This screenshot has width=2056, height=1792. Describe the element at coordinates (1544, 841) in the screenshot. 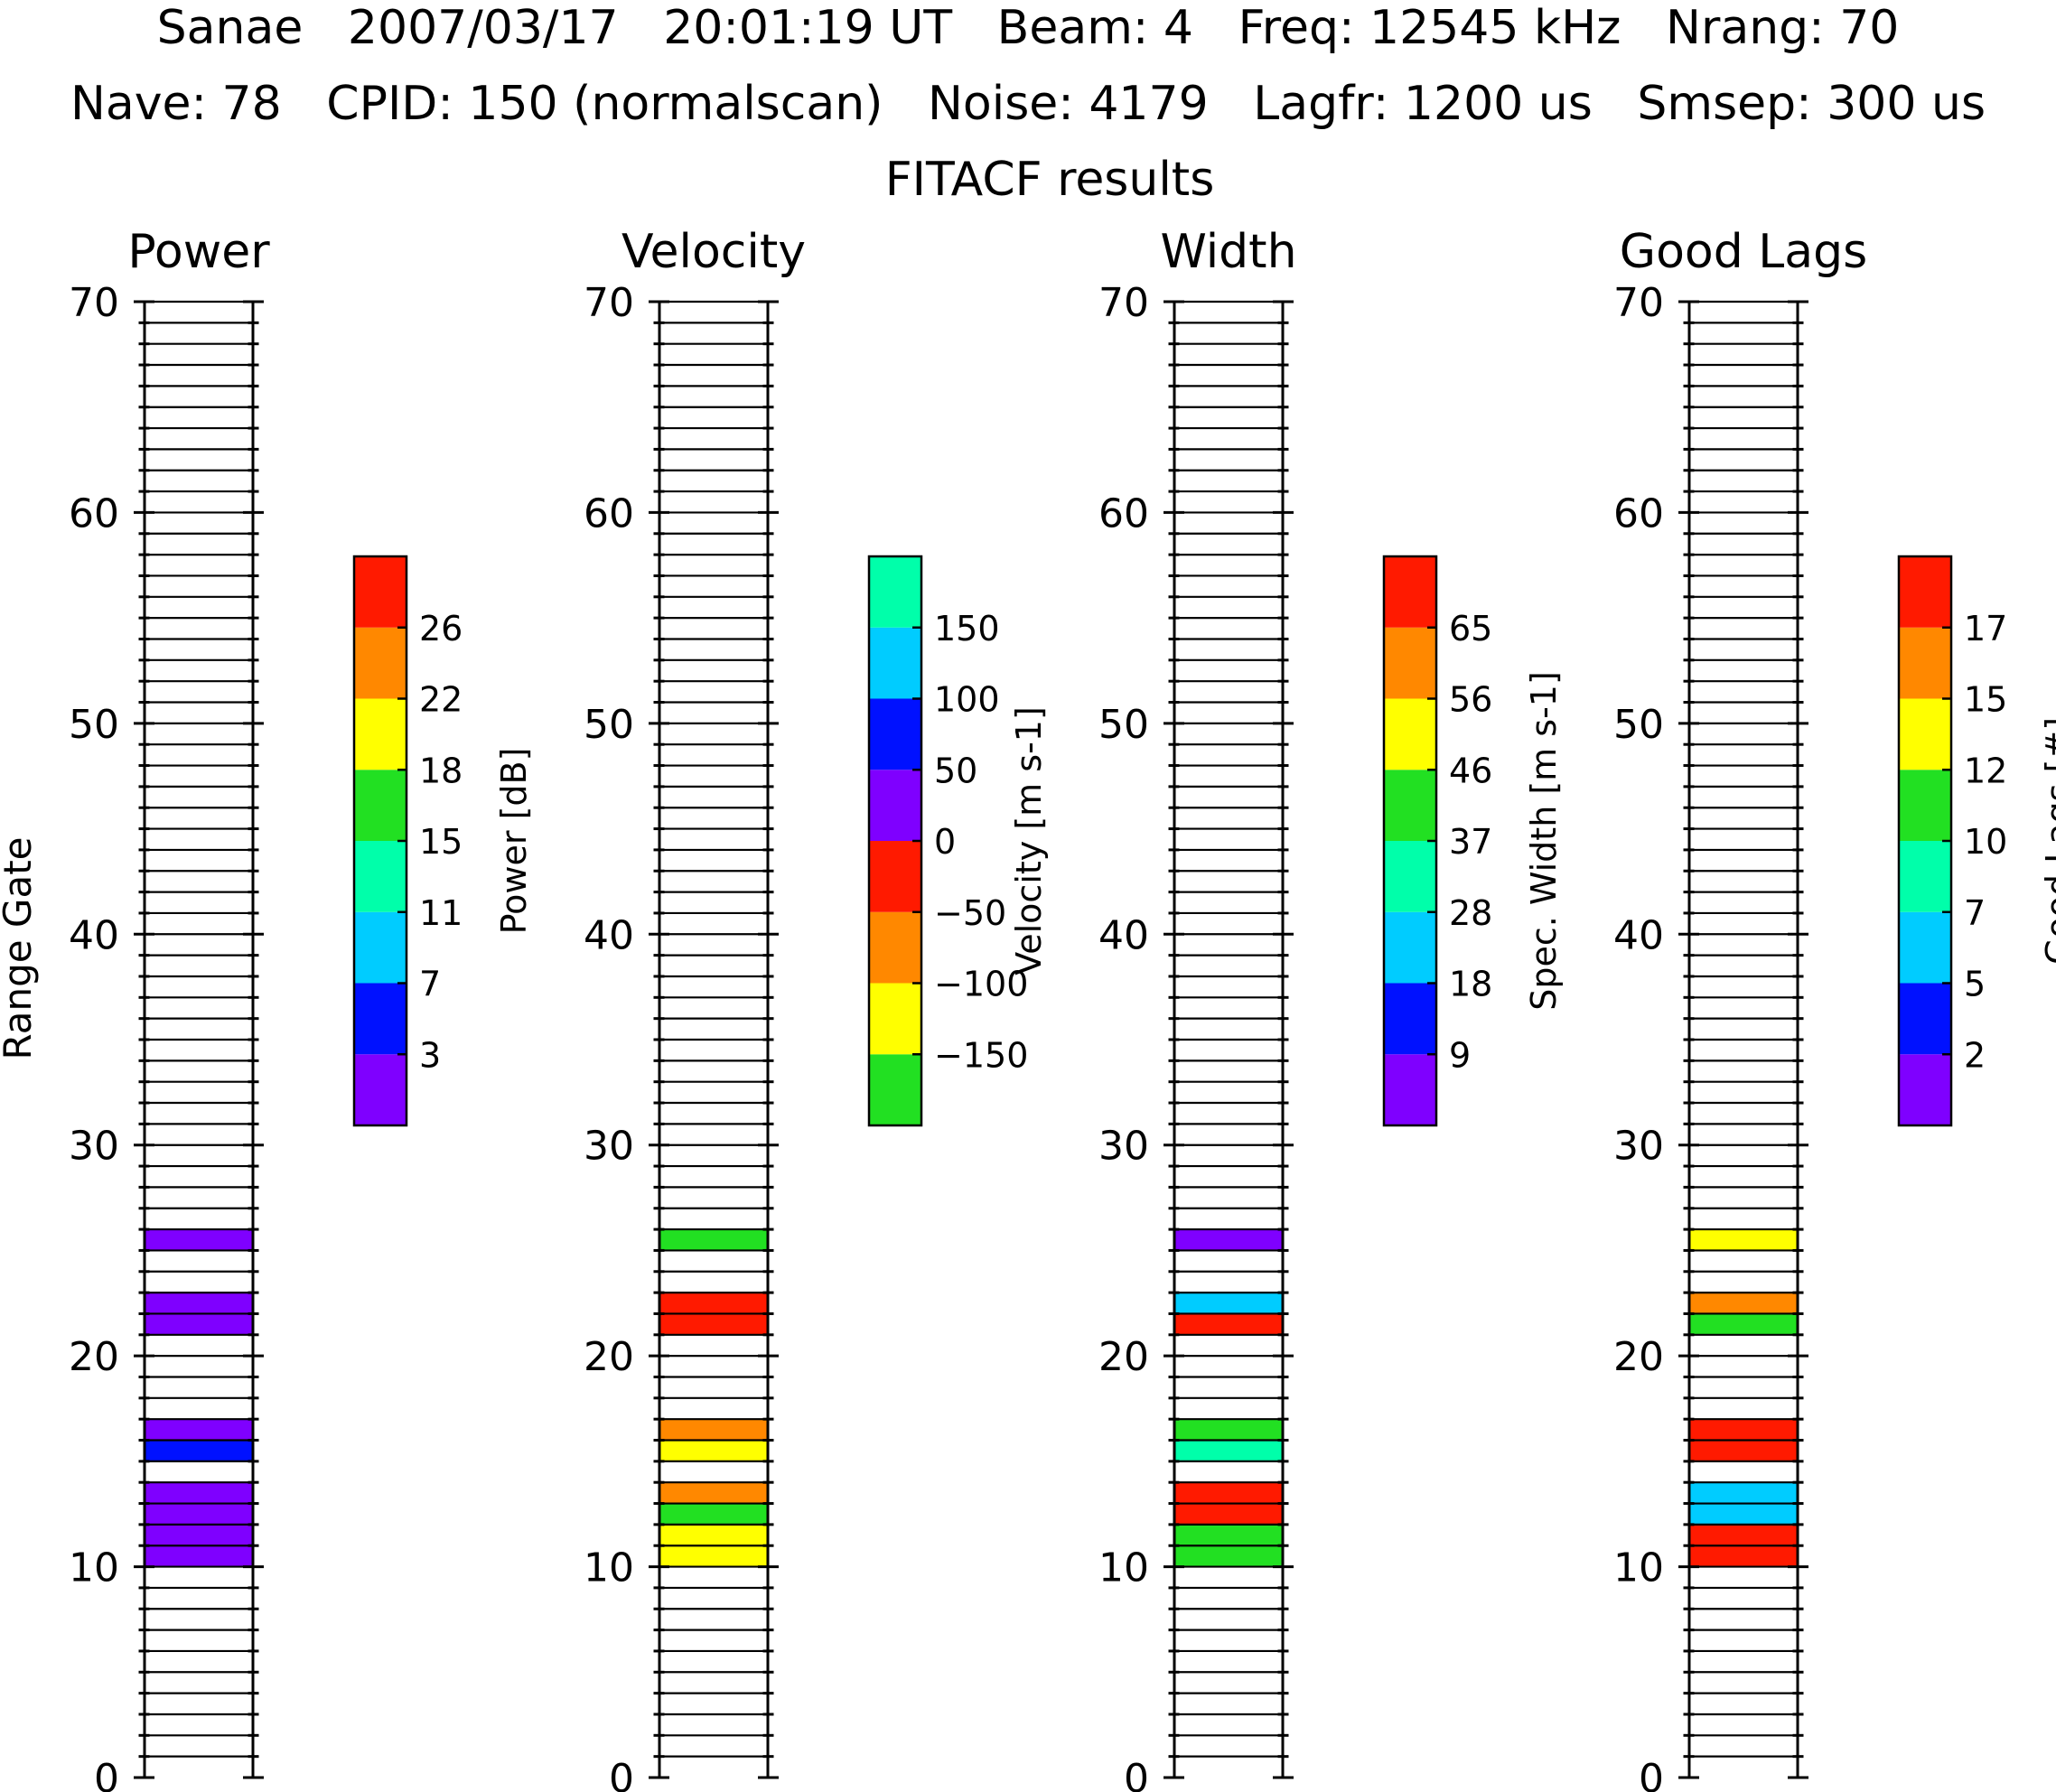

I see `colorbar-label: Spec. Width [m s-1]` at that location.